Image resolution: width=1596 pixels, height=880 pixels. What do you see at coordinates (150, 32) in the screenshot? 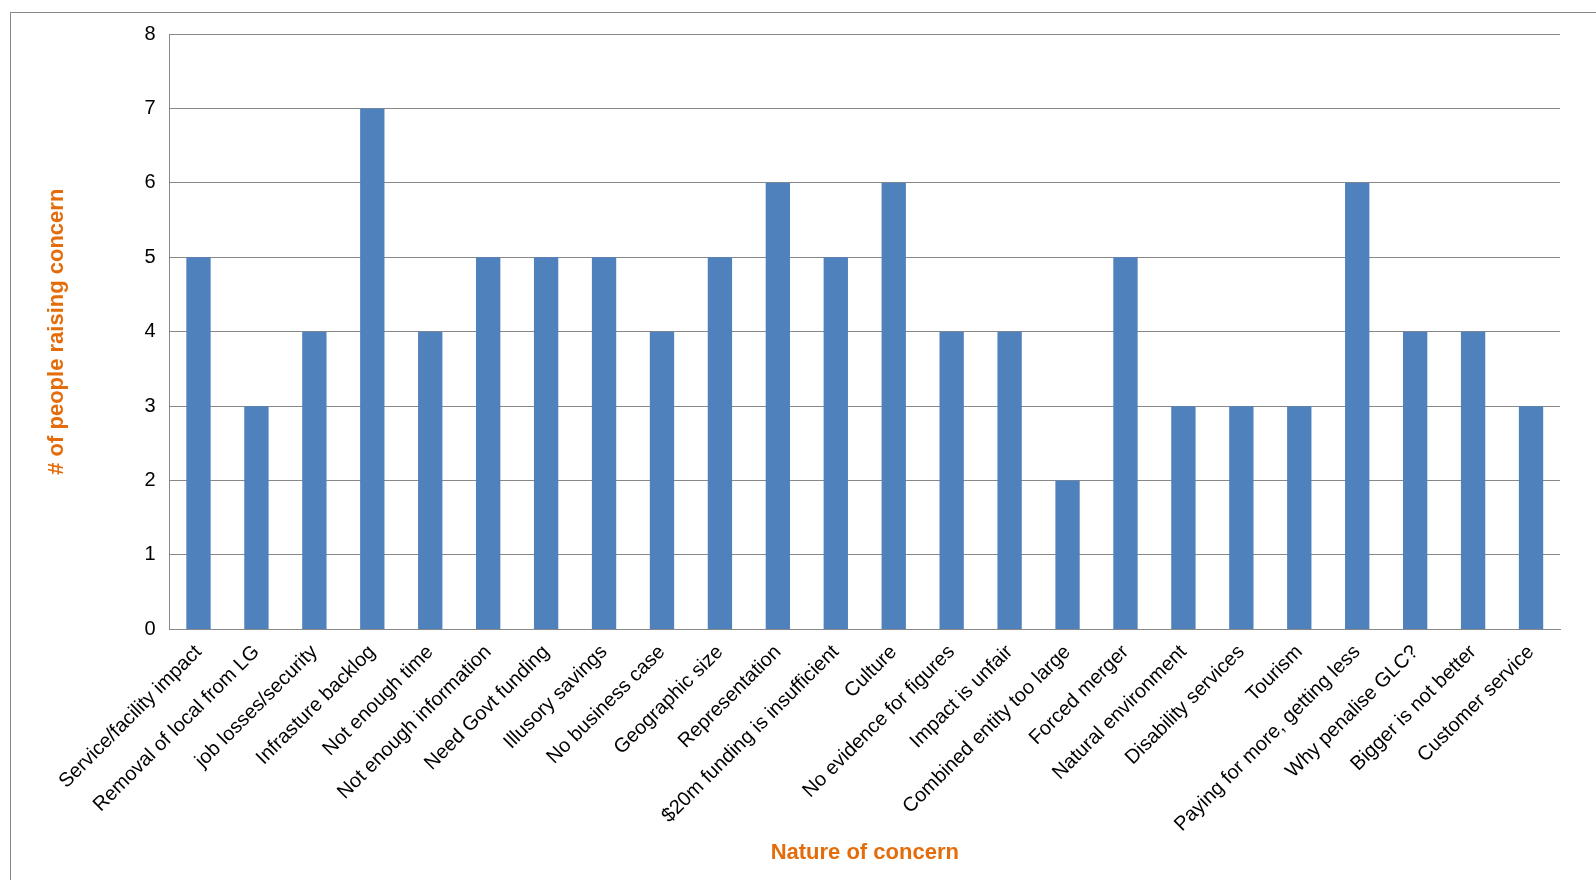
I see `y-tick-label: 8` at bounding box center [150, 32].